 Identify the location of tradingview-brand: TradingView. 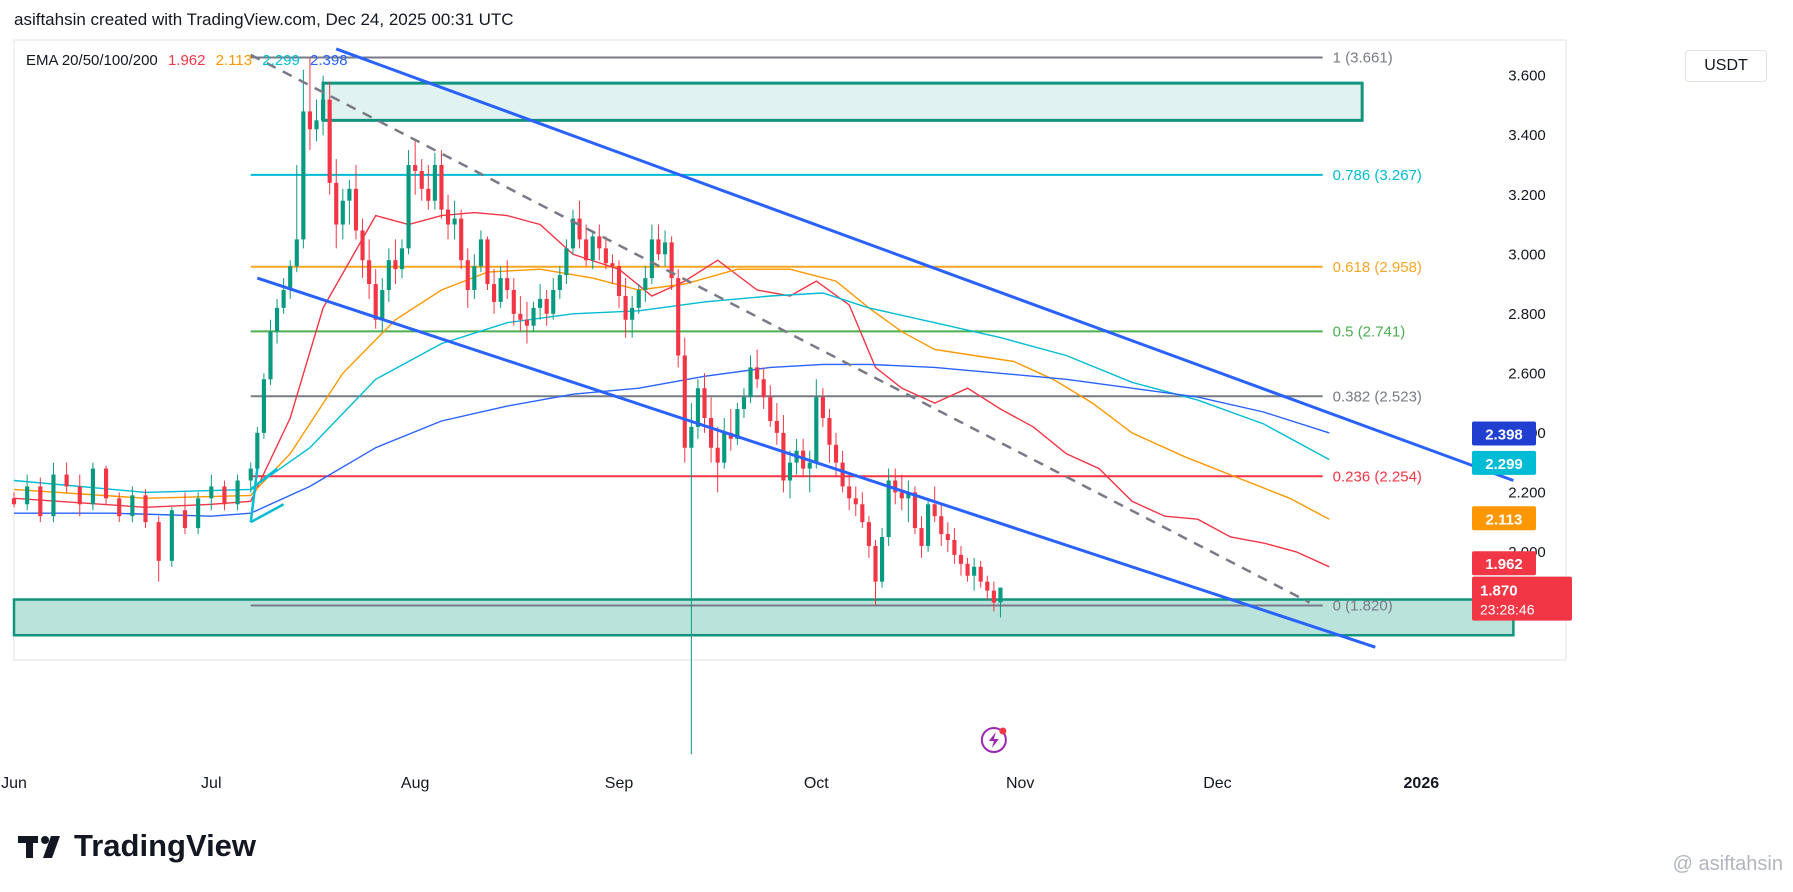
(136, 846).